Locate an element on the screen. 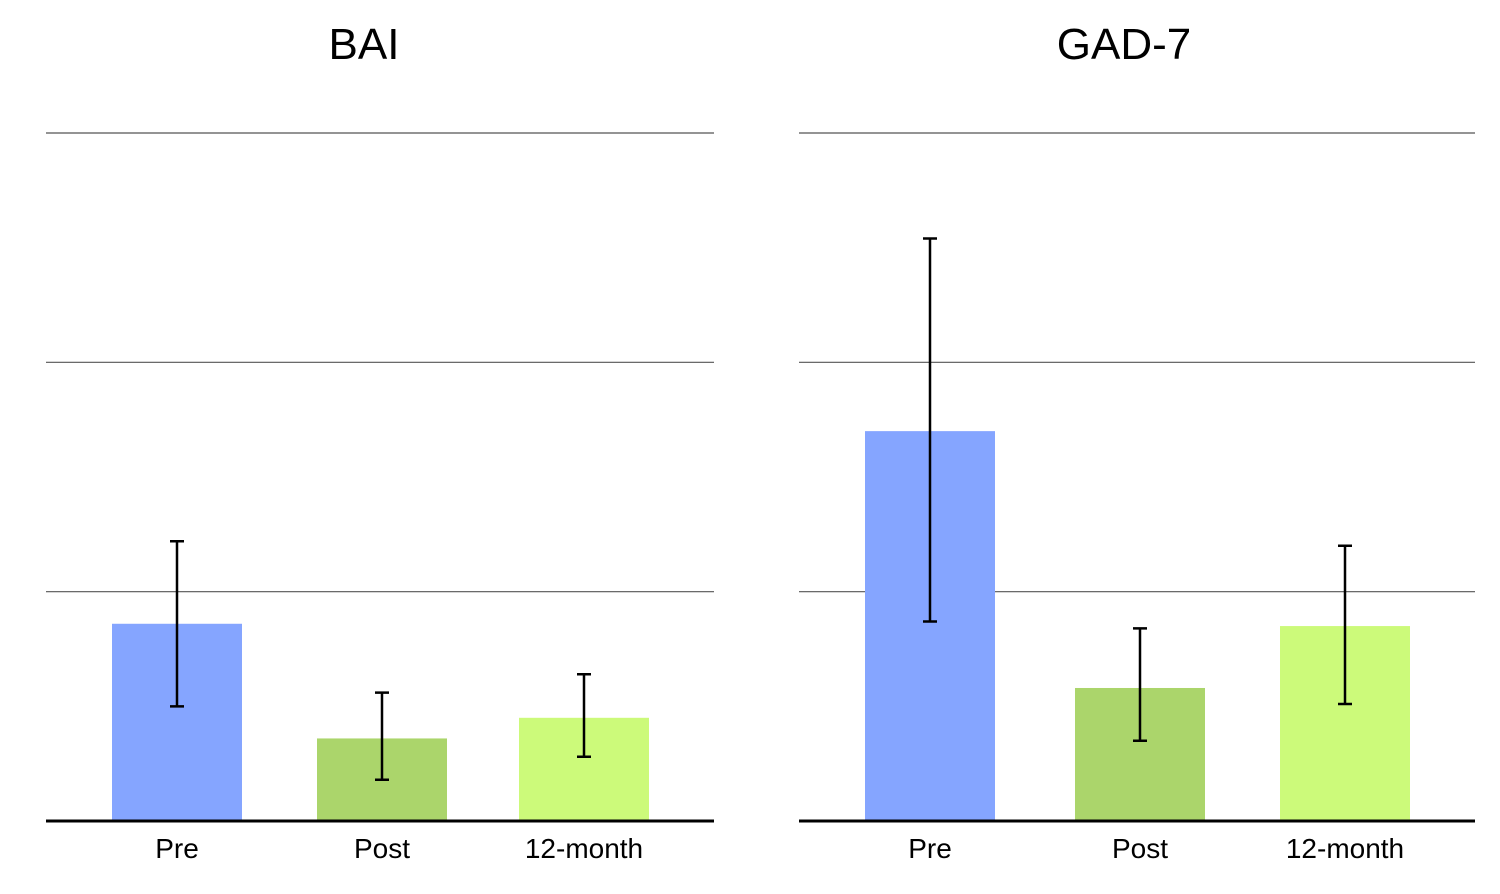  gad7-tick-label-post: Post is located at coordinates (1140, 848).